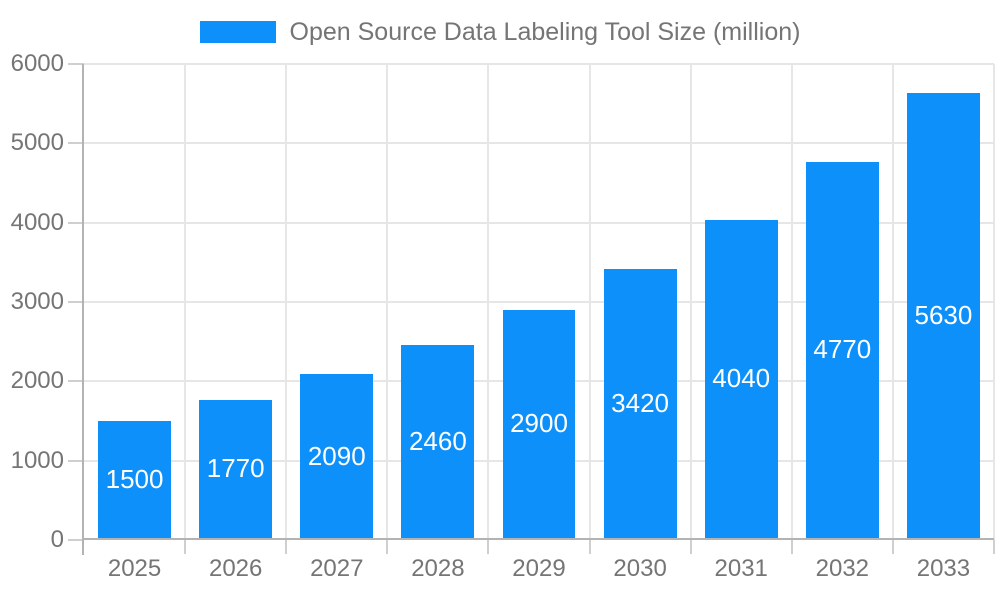 The height and width of the screenshot is (600, 1000). Describe the element at coordinates (37, 301) in the screenshot. I see `y-axis-label: 3000` at that location.